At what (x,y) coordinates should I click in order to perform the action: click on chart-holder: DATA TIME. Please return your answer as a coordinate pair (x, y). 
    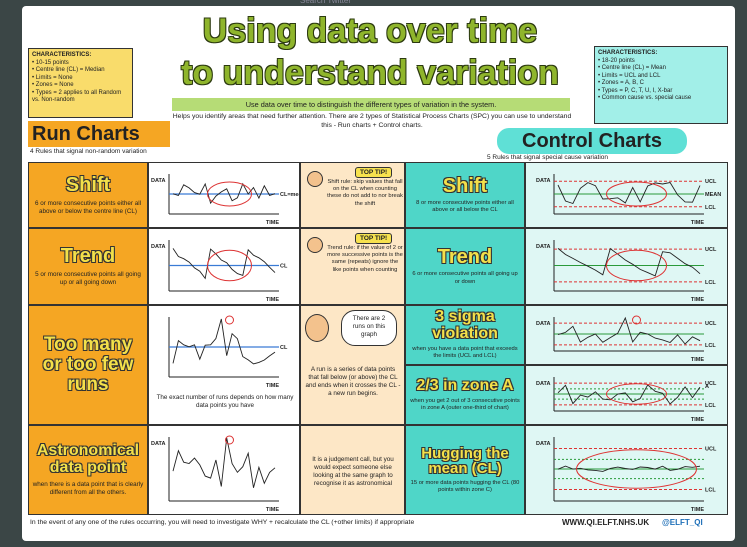
    Looking at the image, I should click on (224, 471).